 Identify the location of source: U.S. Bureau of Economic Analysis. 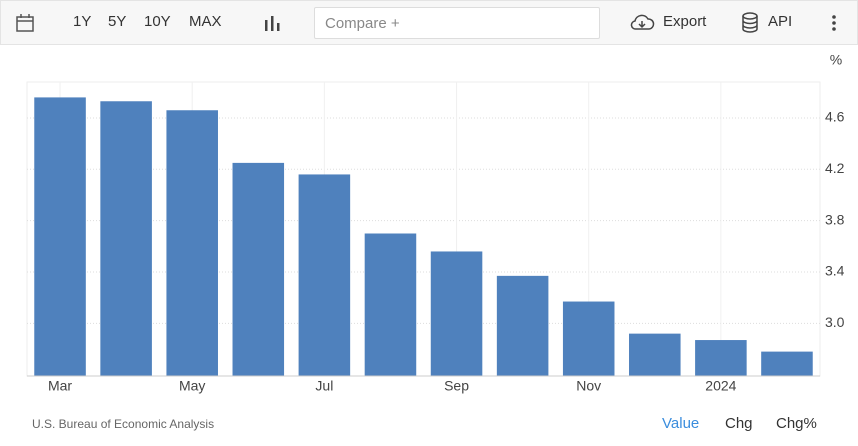
(123, 424).